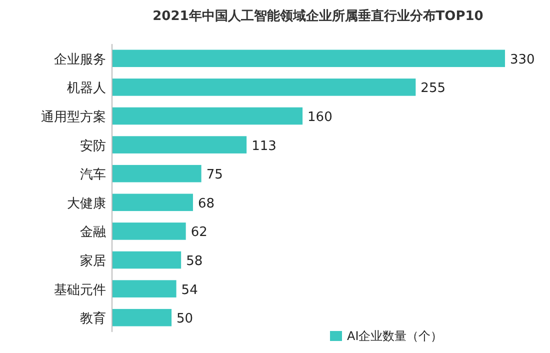 The height and width of the screenshot is (353, 550). What do you see at coordinates (522, 60) in the screenshot?
I see `data-label: 330` at bounding box center [522, 60].